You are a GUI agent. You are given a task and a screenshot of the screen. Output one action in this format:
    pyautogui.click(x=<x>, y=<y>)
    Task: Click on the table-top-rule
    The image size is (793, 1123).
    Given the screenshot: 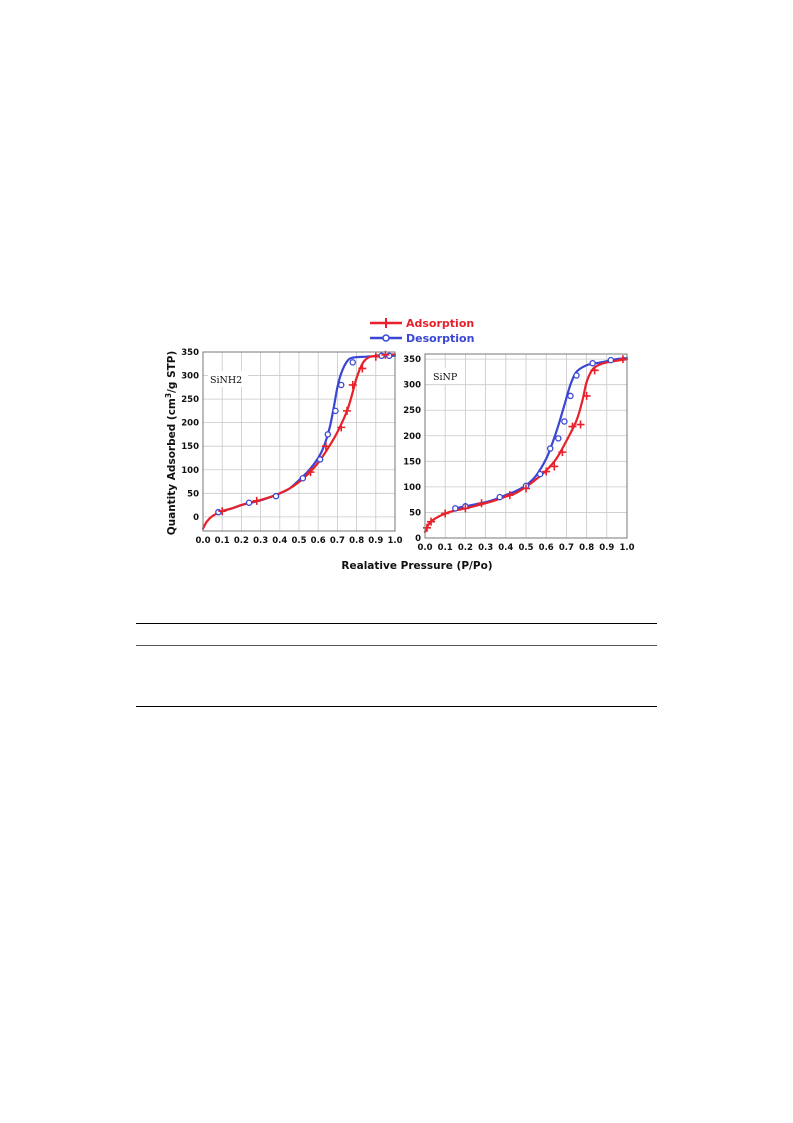 What is the action you would take?
    pyautogui.click(x=396, y=623)
    